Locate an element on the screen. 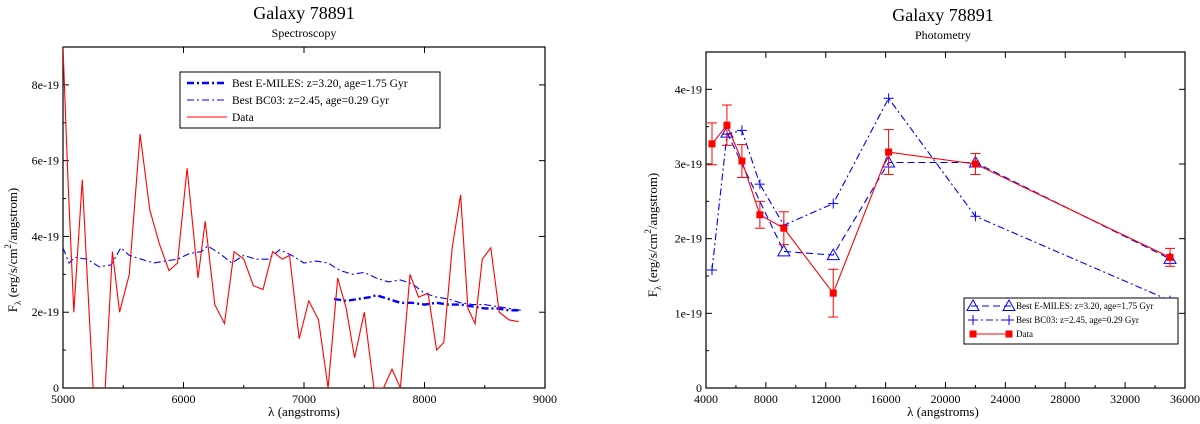 Image resolution: width=1200 pixels, height=424 pixels. photometry-subtitle: Photometry is located at coordinates (943, 35).